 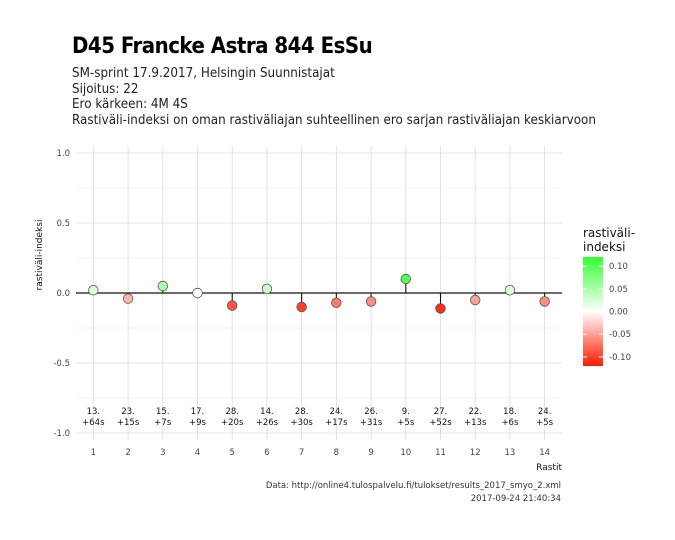 I want to click on y-tick-label: 0.0, so click(x=63, y=294).